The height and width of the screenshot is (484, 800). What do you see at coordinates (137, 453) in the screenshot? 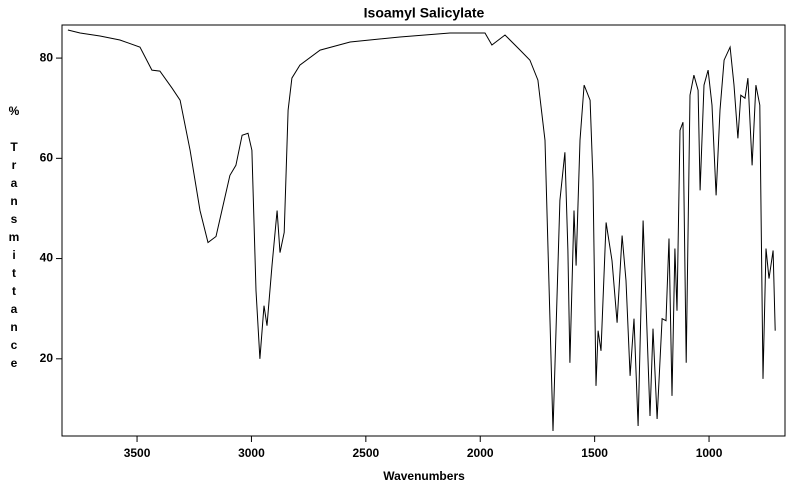
I see `x-tick-label: 3500` at bounding box center [137, 453].